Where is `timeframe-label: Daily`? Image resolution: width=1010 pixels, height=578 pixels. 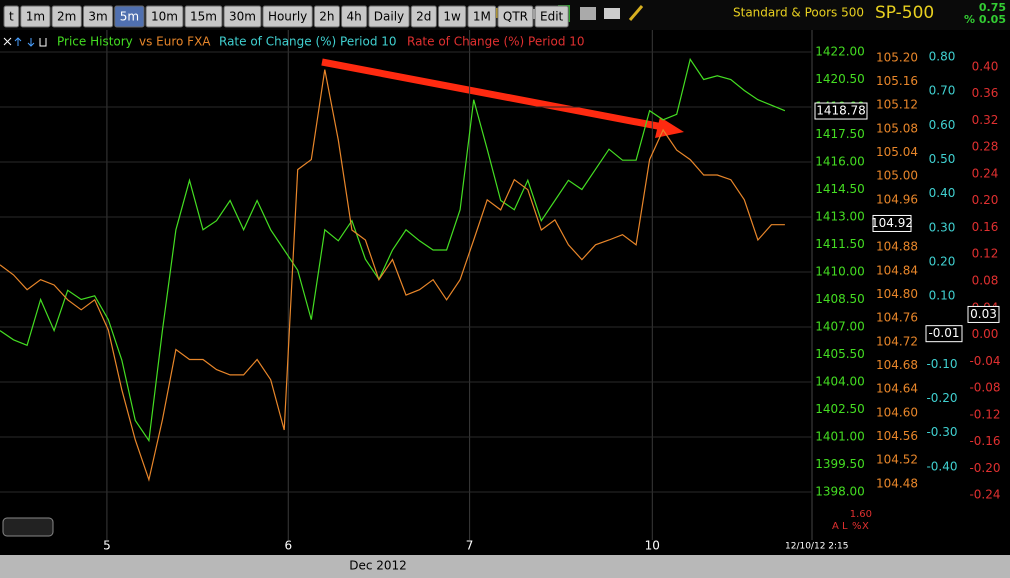 timeframe-label: Daily is located at coordinates (389, 17).